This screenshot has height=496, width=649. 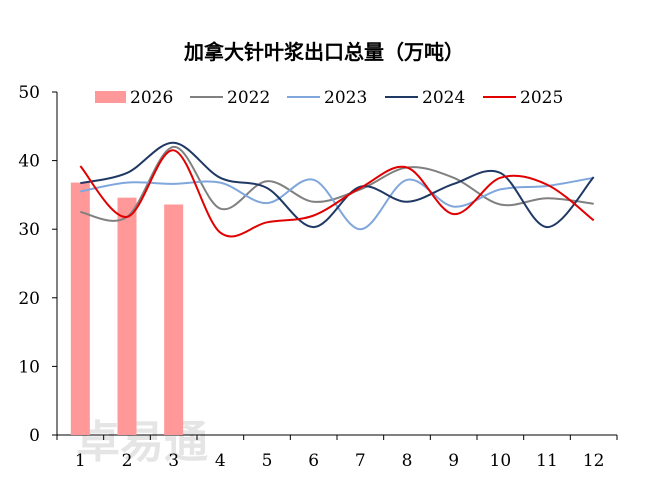 I want to click on x-tick-label: 5, so click(x=267, y=461).